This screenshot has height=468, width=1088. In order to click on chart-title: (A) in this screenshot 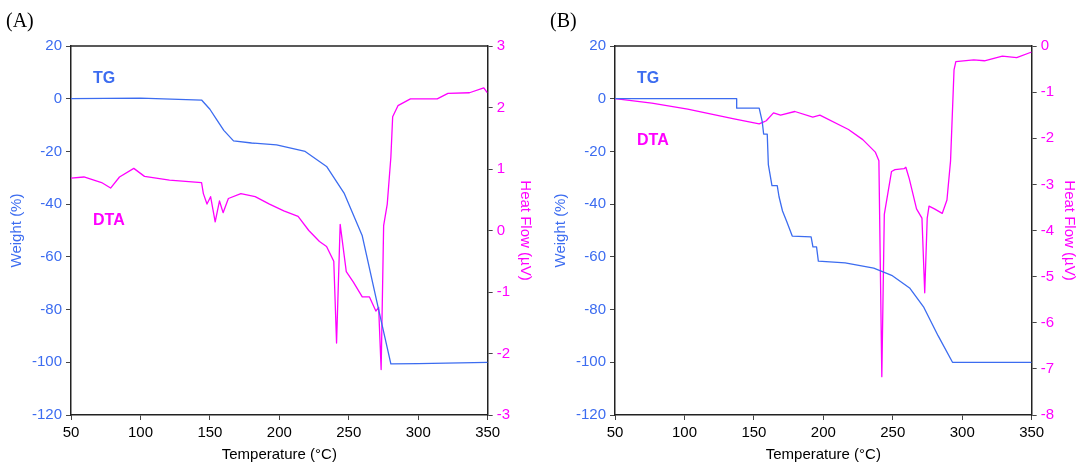, I will do `click(20, 21)`.